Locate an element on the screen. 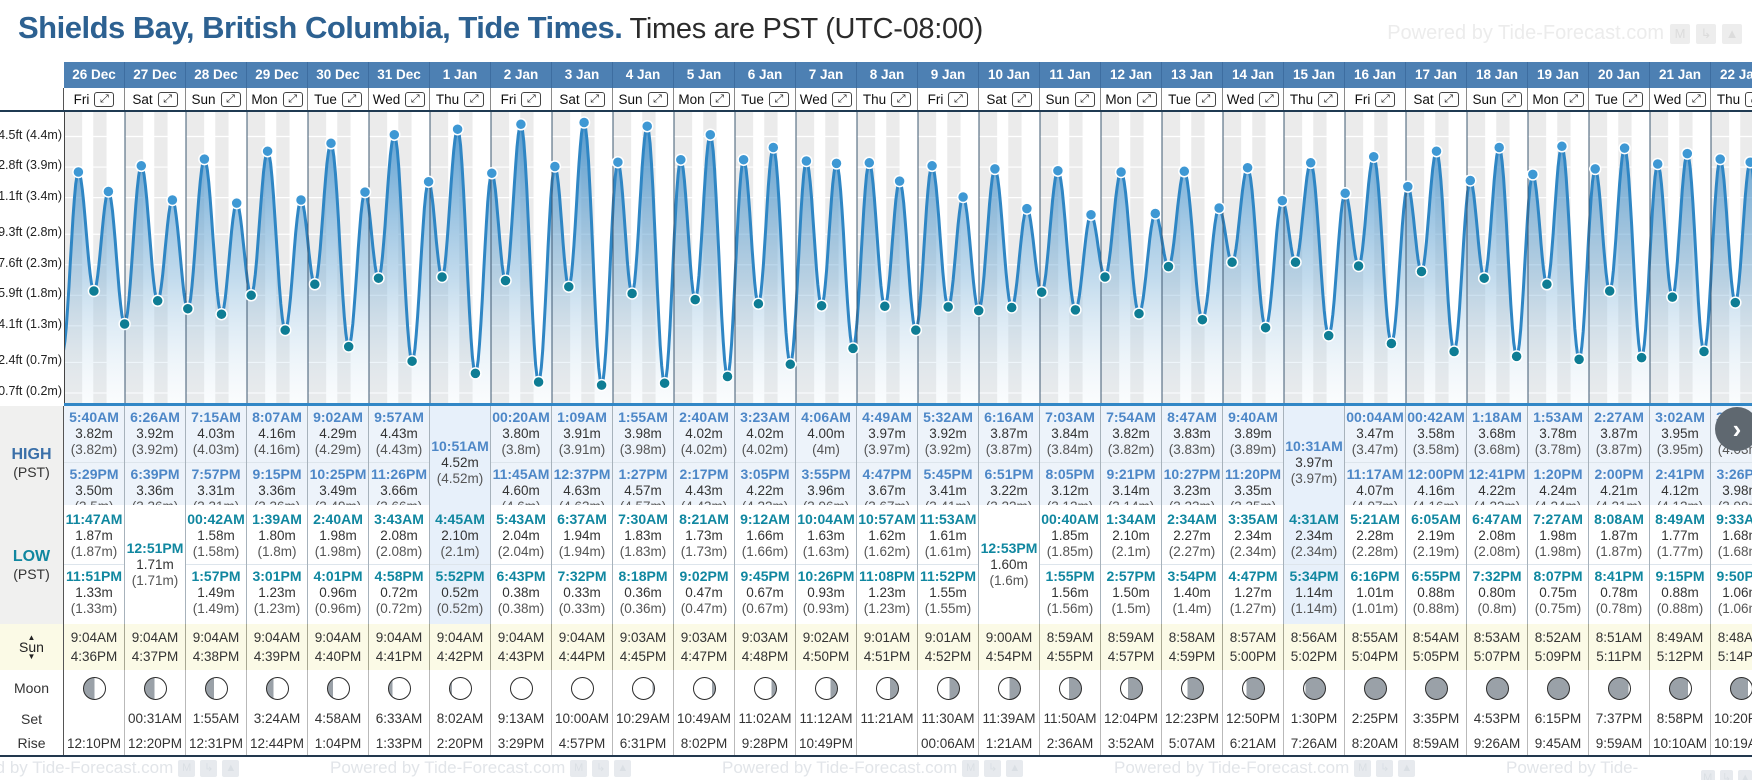 The width and height of the screenshot is (1752, 780). weekday-label: Sat is located at coordinates (142, 99).